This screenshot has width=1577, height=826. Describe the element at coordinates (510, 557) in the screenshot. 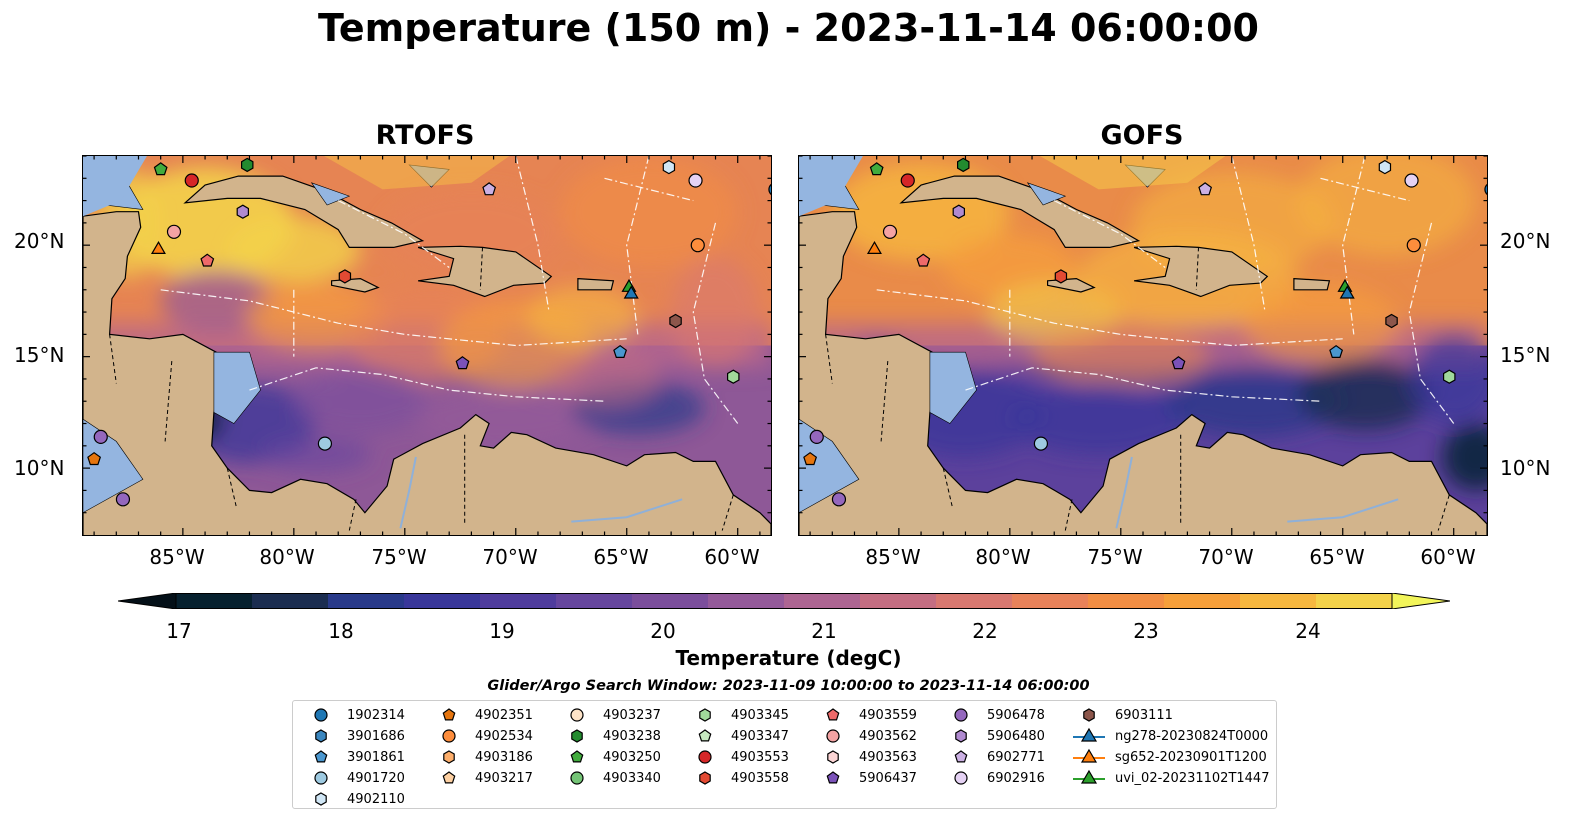

I see `lon-label-70w-rtofs: 70°W` at that location.